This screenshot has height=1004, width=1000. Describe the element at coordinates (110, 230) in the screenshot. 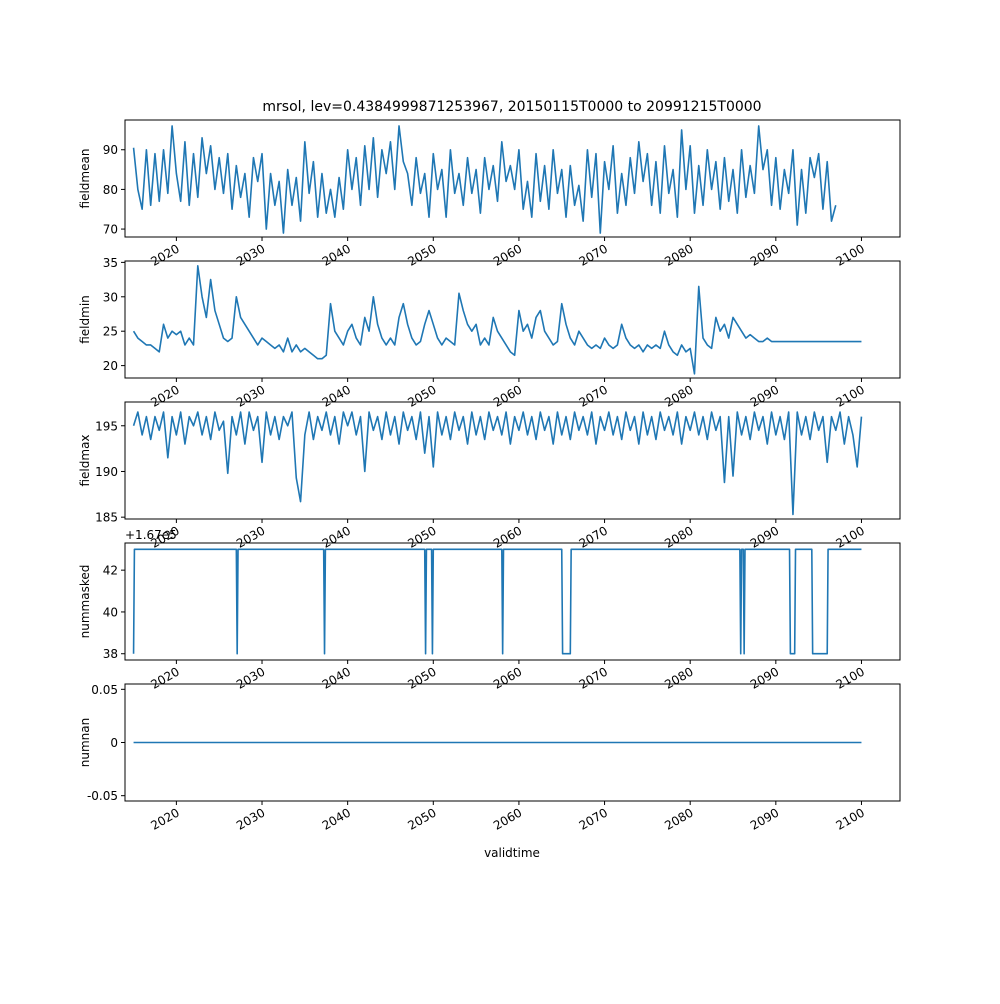

I see `y-tick-label: 70` at that location.